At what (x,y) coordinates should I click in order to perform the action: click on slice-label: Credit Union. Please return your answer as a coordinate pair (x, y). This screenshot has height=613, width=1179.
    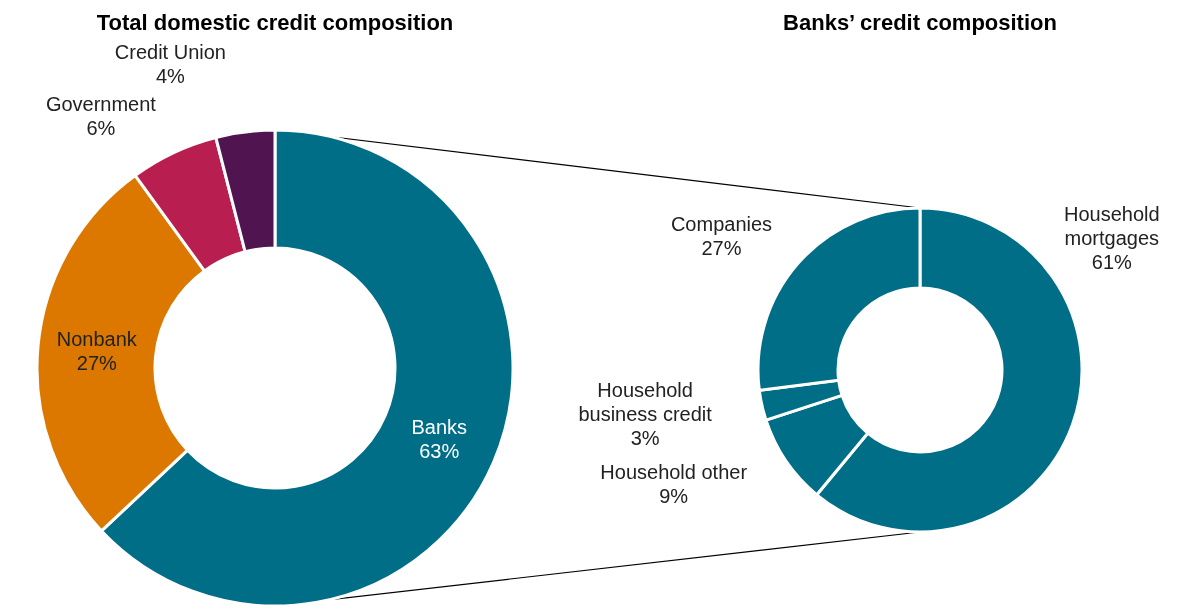
    Looking at the image, I should click on (170, 52).